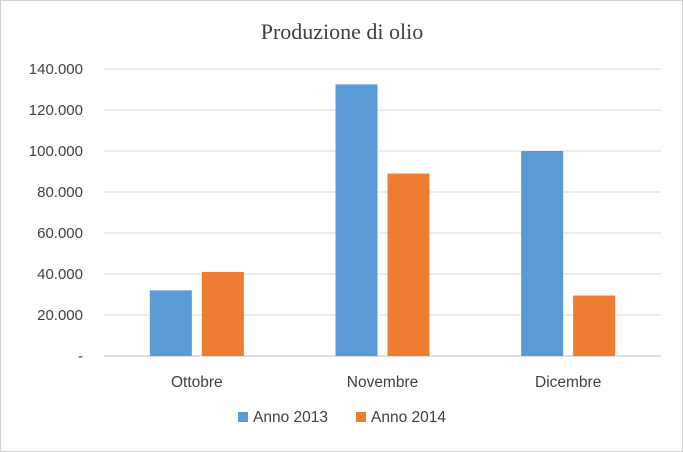 The image size is (683, 452). Describe the element at coordinates (342, 31) in the screenshot. I see `chart-title: Produzione di olio` at that location.